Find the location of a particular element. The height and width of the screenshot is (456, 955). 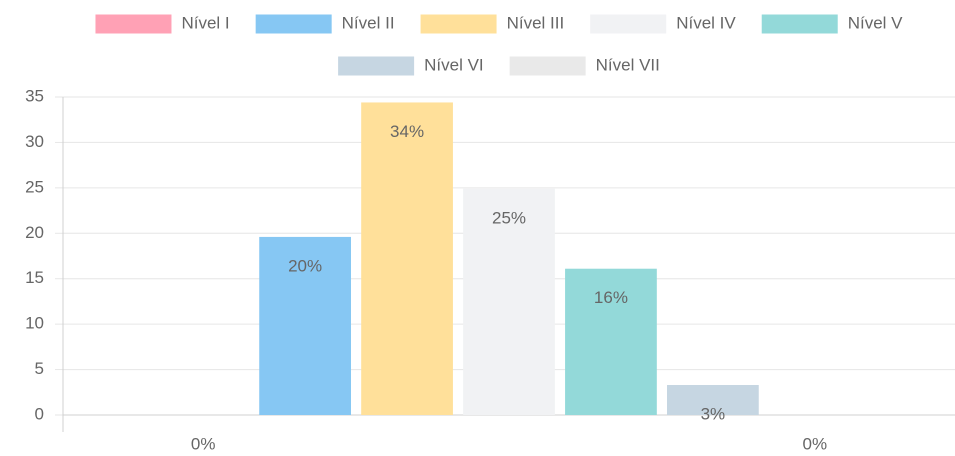

data-label: 34% is located at coordinates (407, 131).